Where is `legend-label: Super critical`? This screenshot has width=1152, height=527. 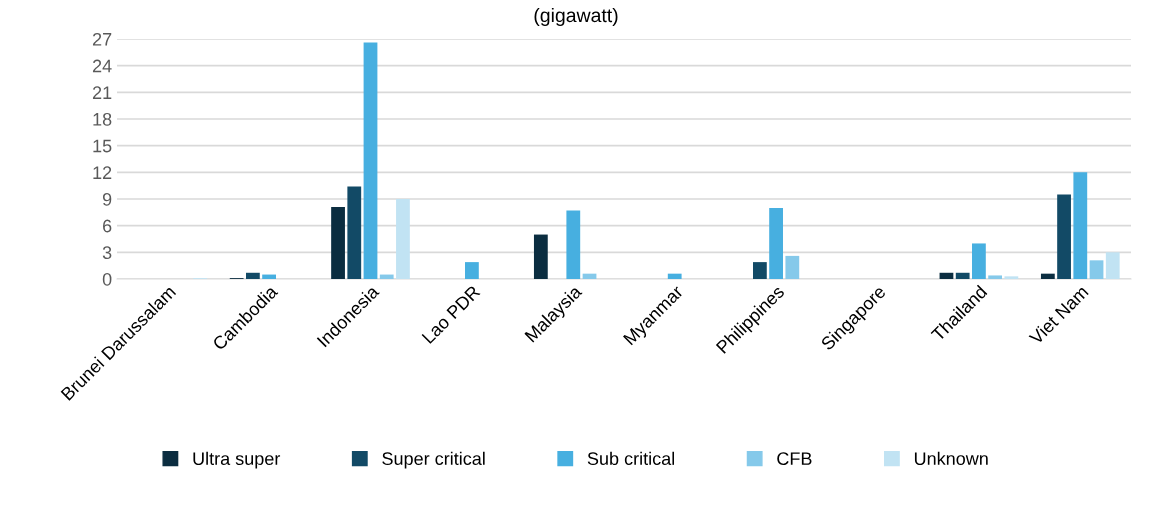
legend-label: Super critical is located at coordinates (433, 460).